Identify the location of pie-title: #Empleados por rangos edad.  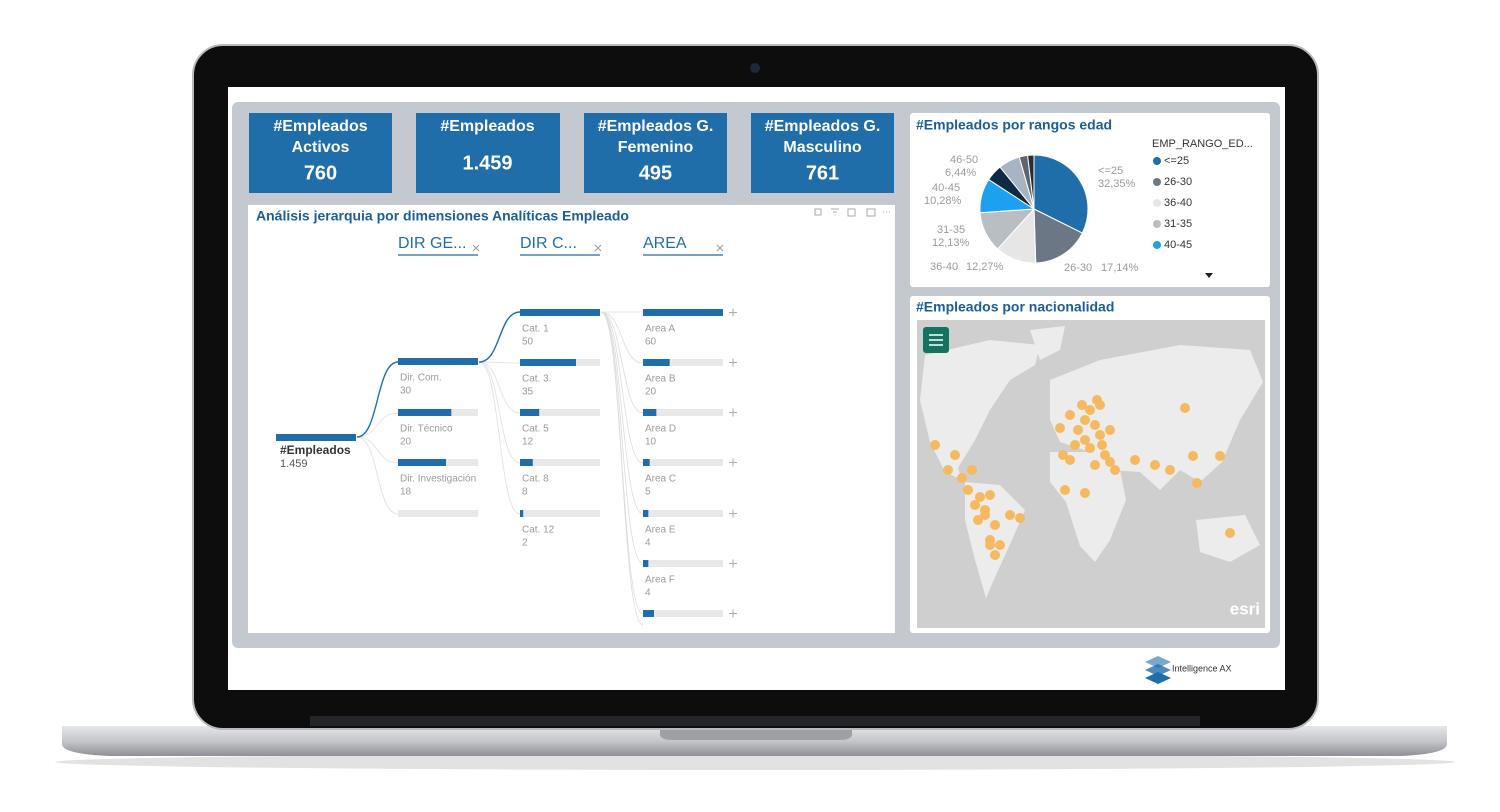
(1014, 125).